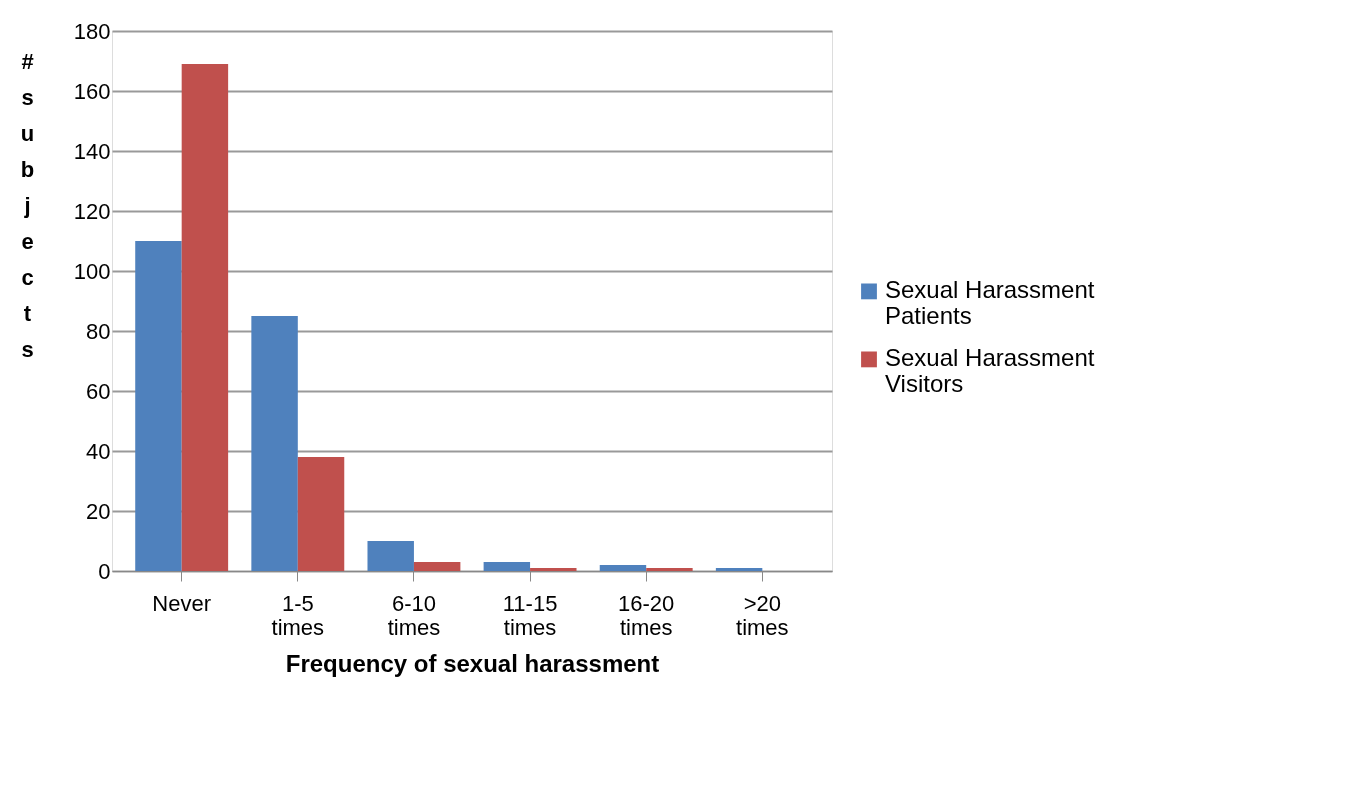 This screenshot has width=1352, height=806. I want to click on y-tick-label: 40, so click(98, 451).